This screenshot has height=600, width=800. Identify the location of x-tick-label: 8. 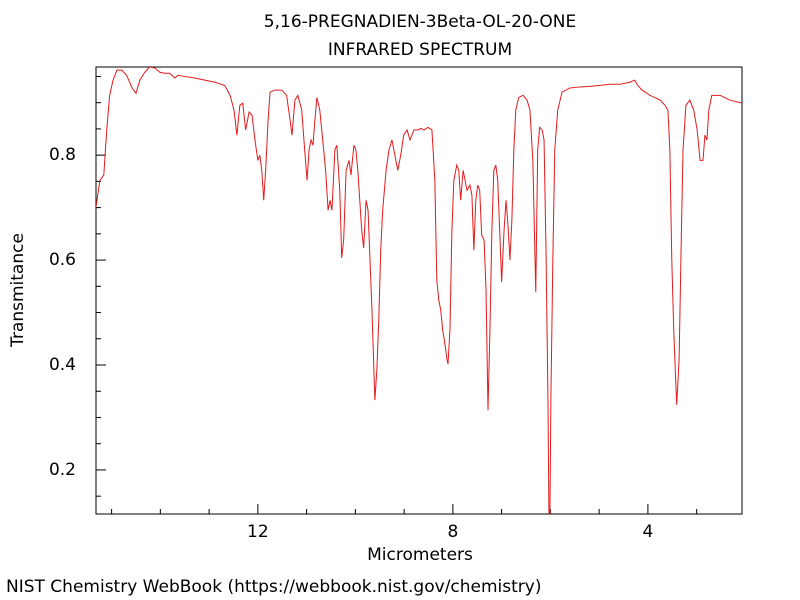
(452, 532).